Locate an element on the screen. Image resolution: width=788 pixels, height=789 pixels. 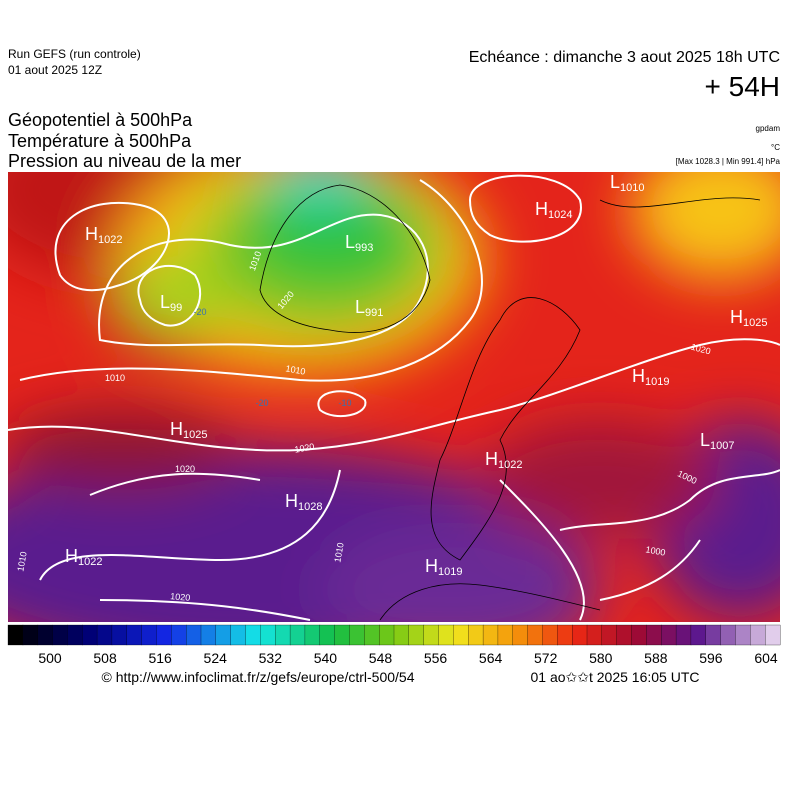
pressure-center: H1024 is located at coordinates (553, 210).